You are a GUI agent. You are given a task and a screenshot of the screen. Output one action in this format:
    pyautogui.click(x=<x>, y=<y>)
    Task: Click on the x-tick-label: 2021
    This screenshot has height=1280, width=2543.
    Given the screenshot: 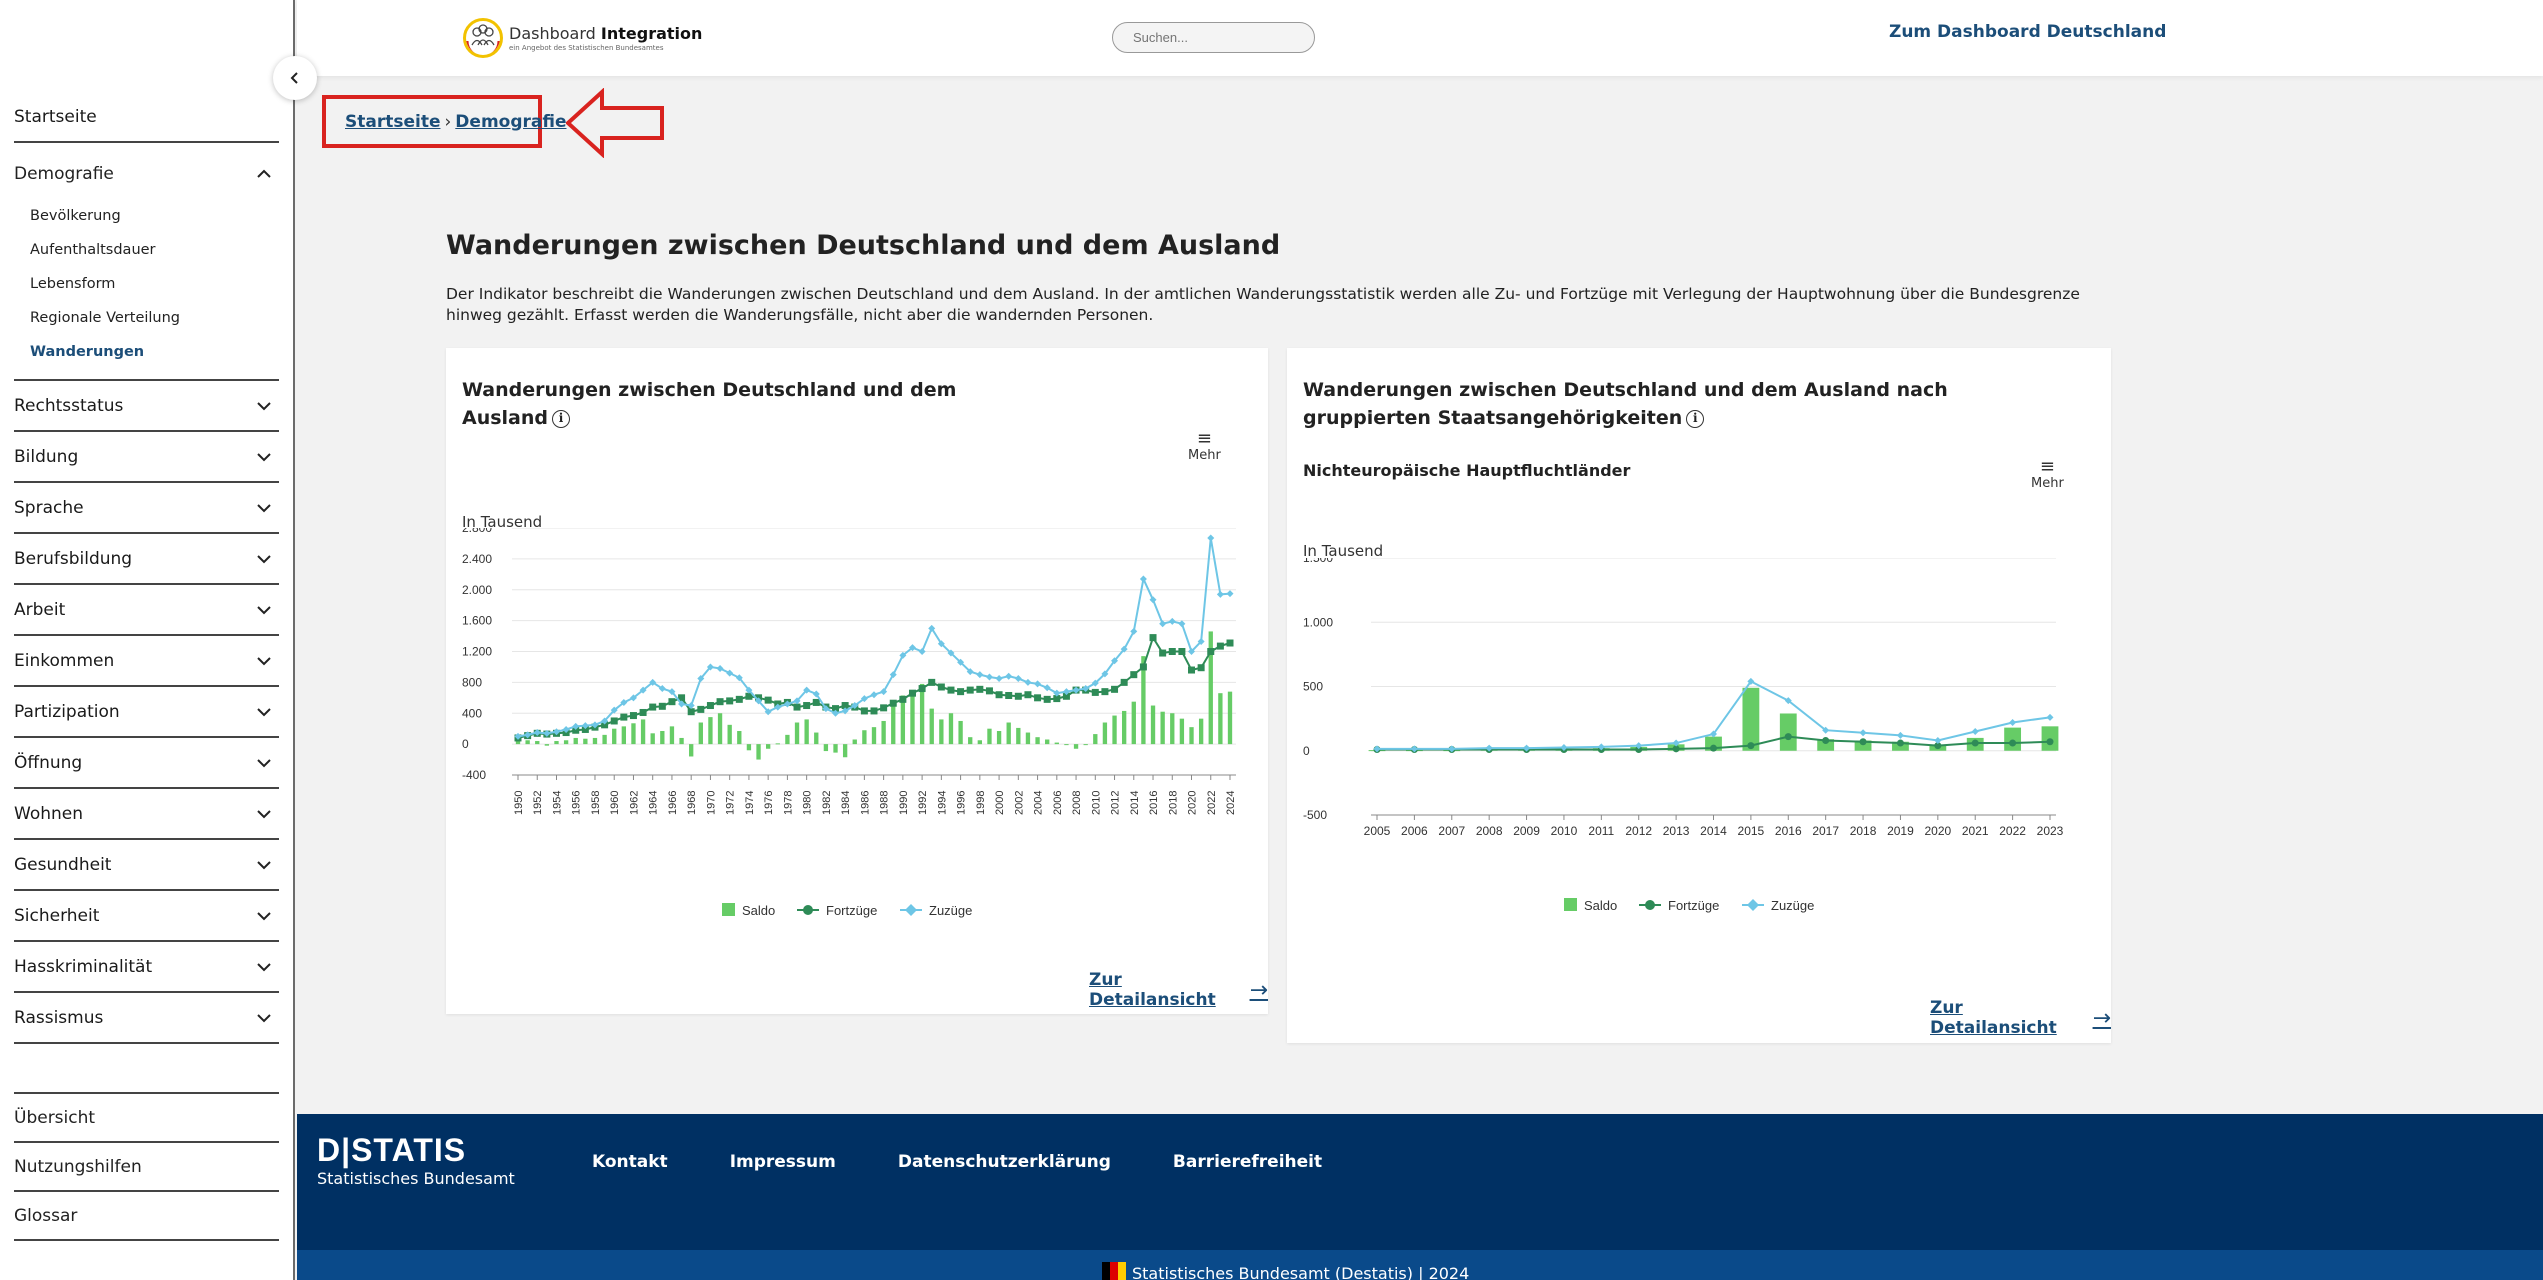 What is the action you would take?
    pyautogui.click(x=1975, y=831)
    